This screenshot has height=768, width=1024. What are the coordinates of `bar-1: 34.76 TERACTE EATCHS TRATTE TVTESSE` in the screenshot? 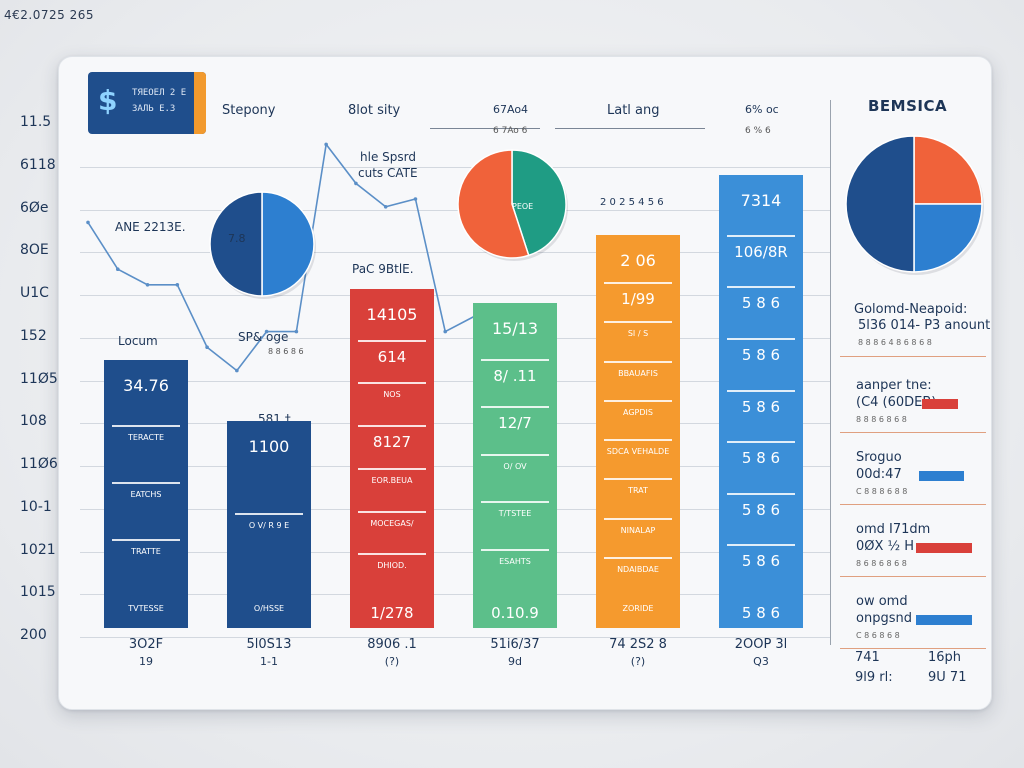 It's located at (146, 494).